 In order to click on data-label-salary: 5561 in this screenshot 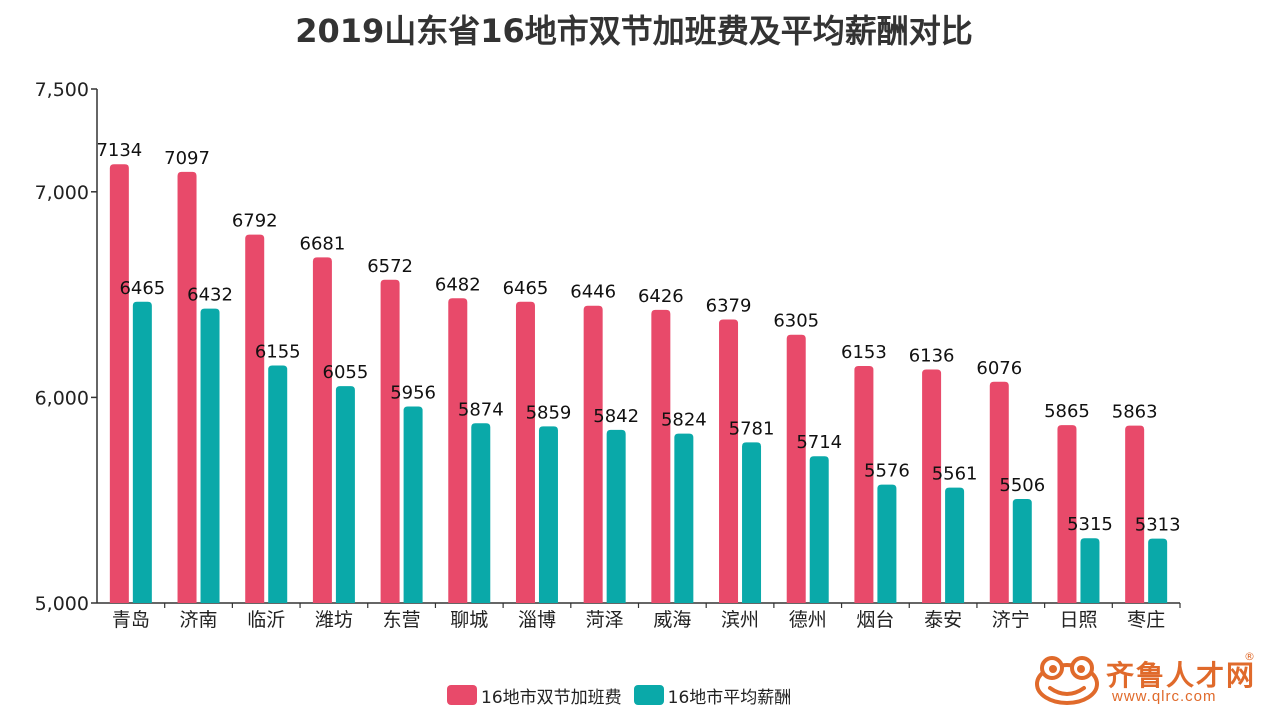, I will do `click(955, 474)`.